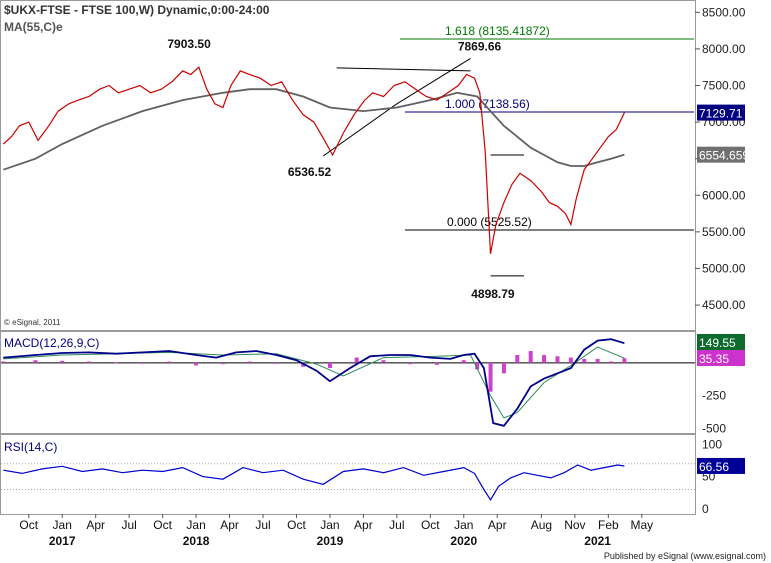  Describe the element at coordinates (463, 541) in the screenshot. I see `x-year-label: 2020` at that location.